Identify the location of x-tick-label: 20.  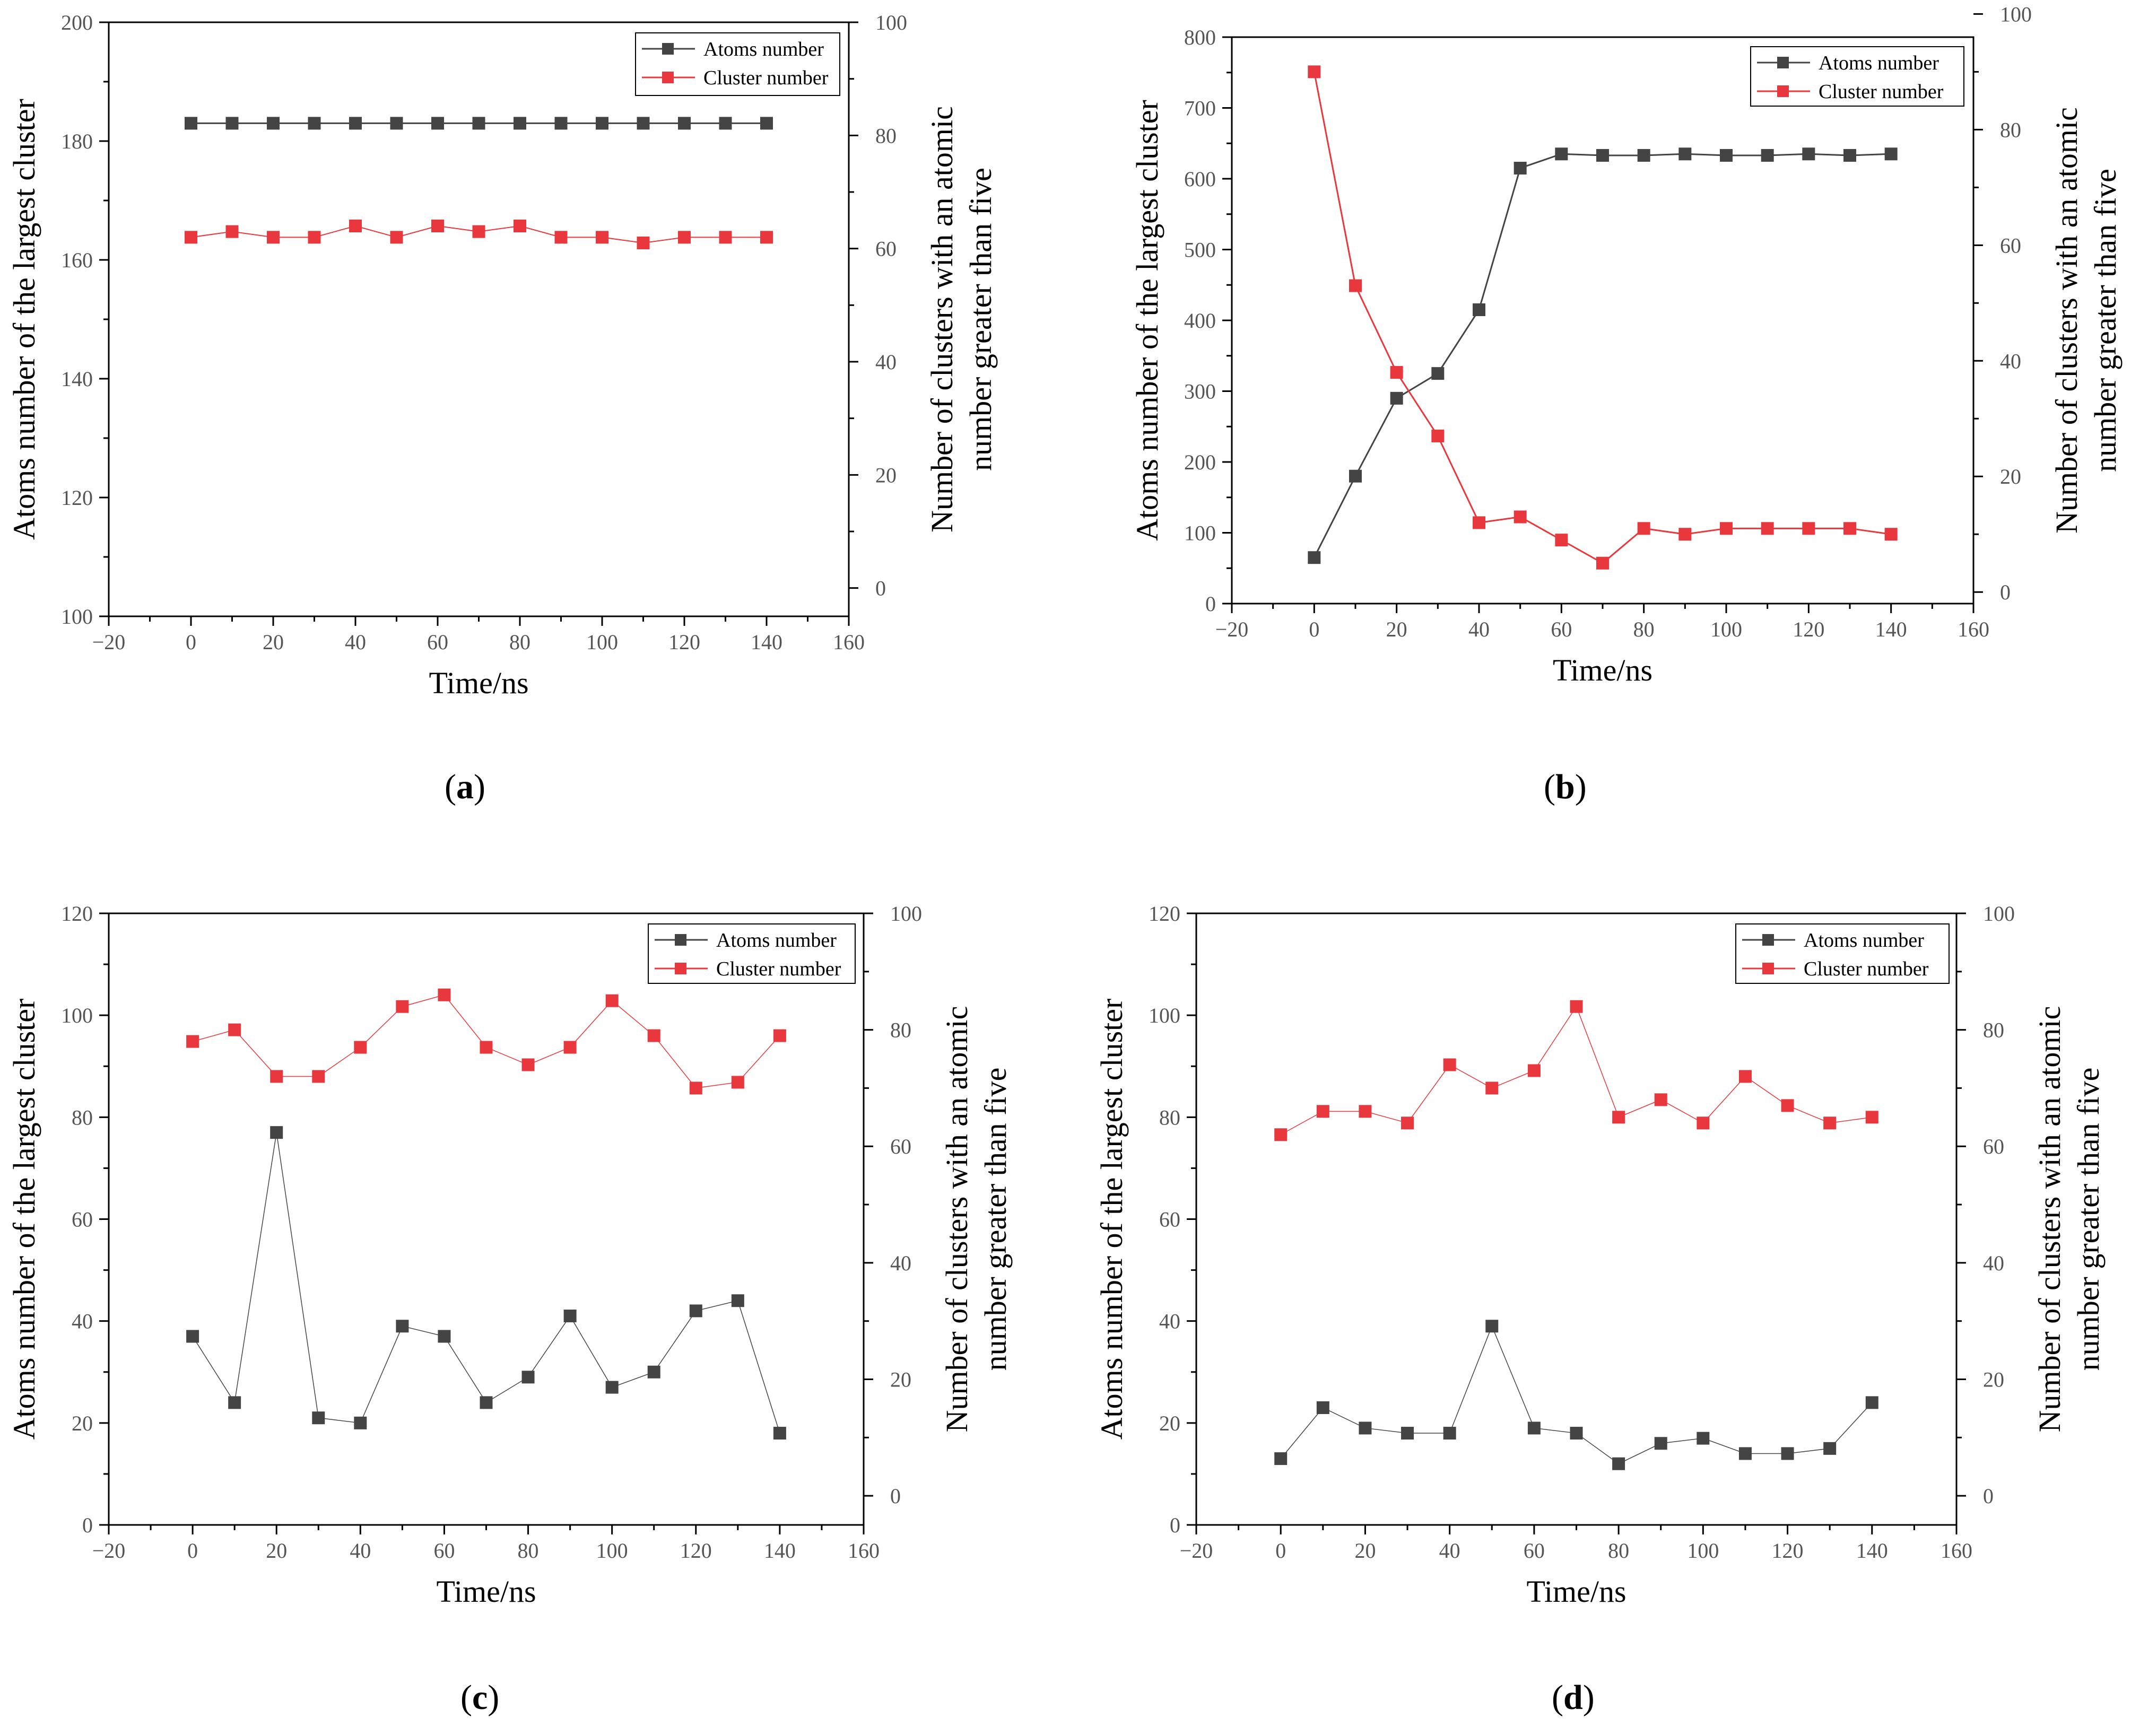
(273, 642).